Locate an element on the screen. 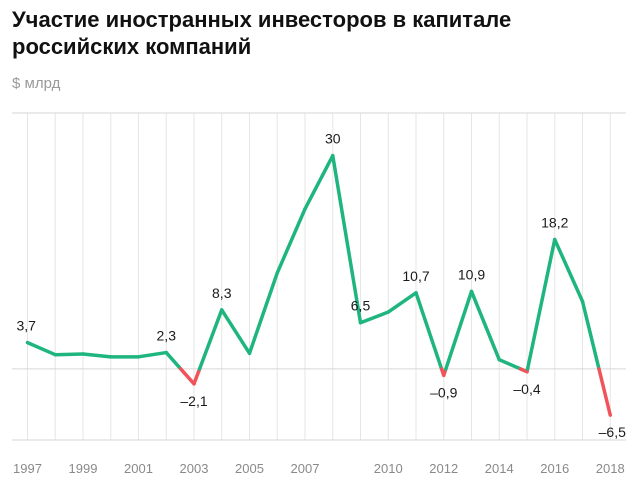 The height and width of the screenshot is (483, 639). series-segment-2001-2002 is located at coordinates (152, 354).